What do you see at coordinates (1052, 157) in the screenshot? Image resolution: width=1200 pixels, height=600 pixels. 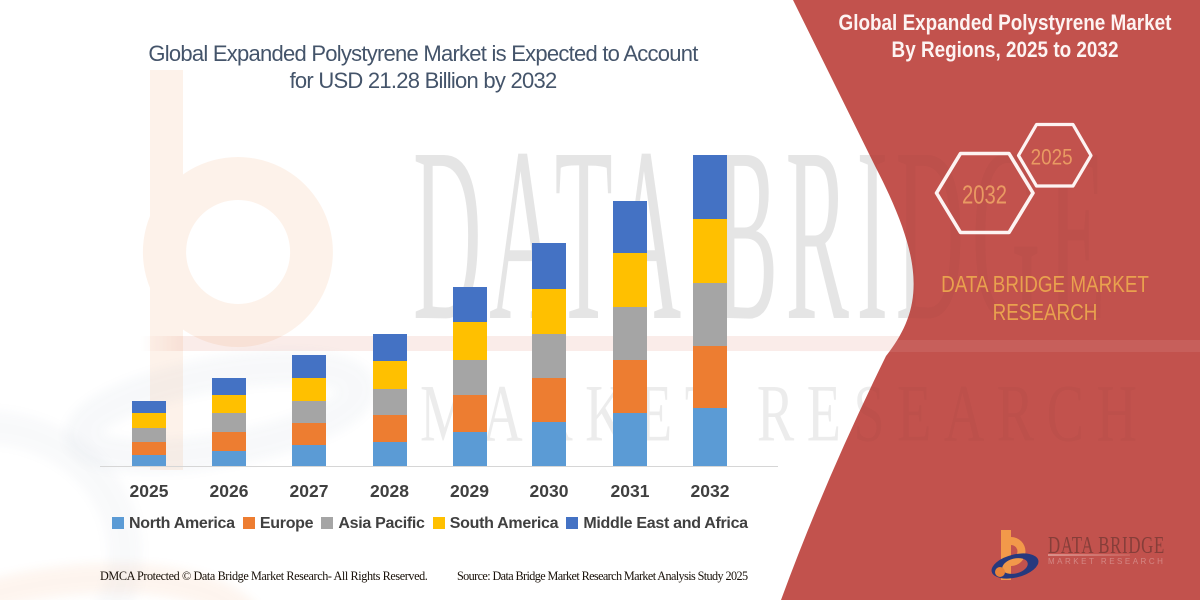 I see `svg-text: 2025` at bounding box center [1052, 157].